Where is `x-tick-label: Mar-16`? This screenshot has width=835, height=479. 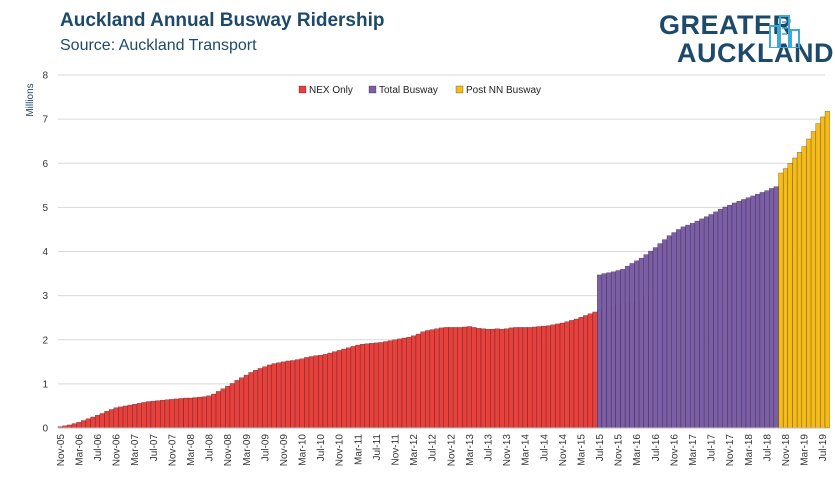
x-tick-label: Mar-16 is located at coordinates (637, 450).